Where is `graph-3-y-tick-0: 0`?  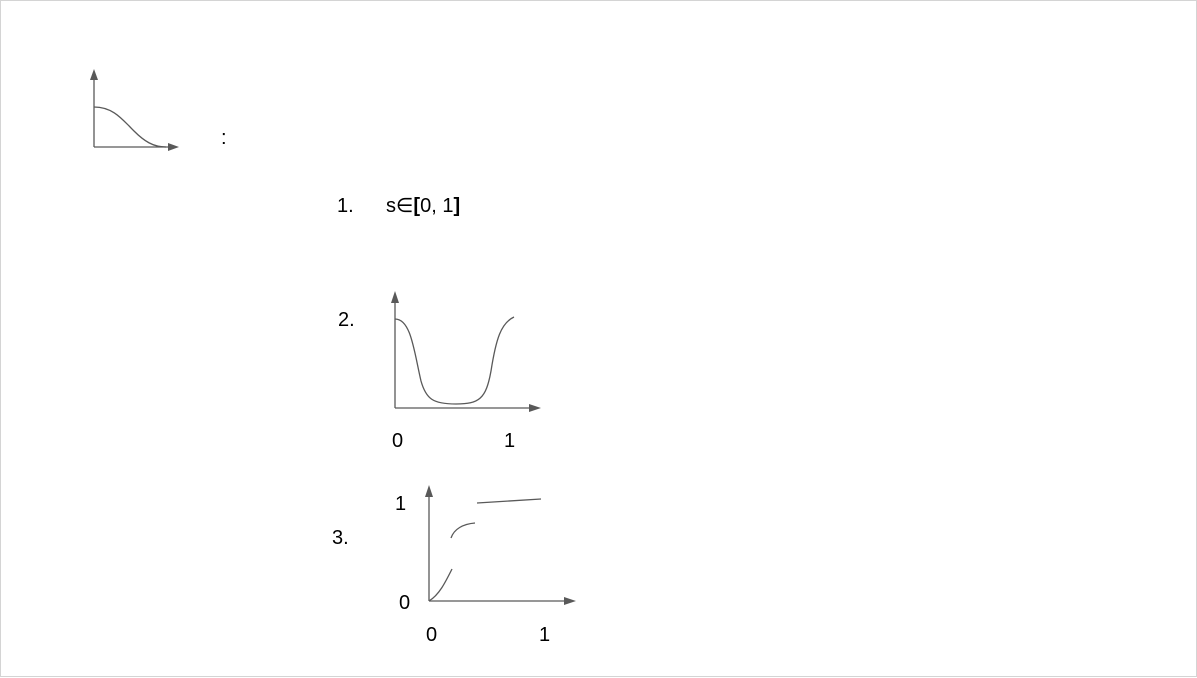 graph-3-y-tick-0: 0 is located at coordinates (405, 603).